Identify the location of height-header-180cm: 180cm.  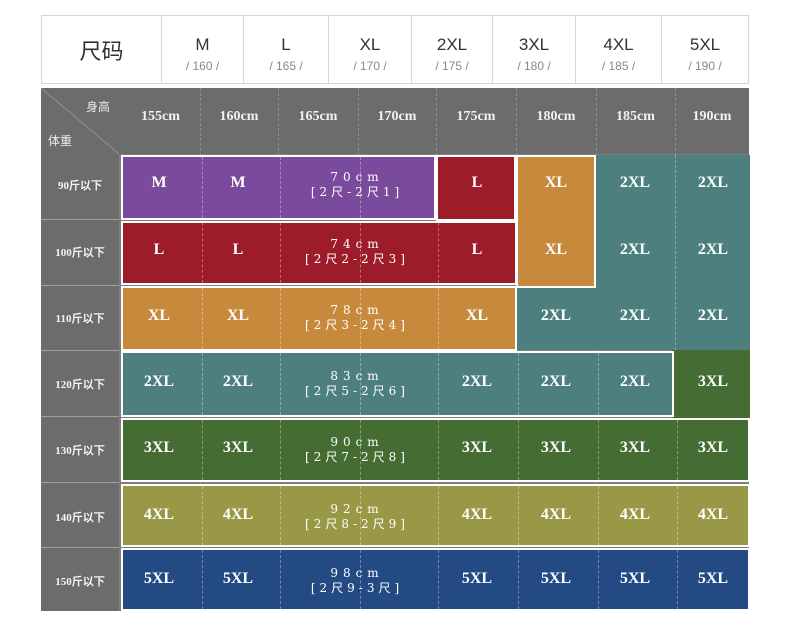
(556, 116).